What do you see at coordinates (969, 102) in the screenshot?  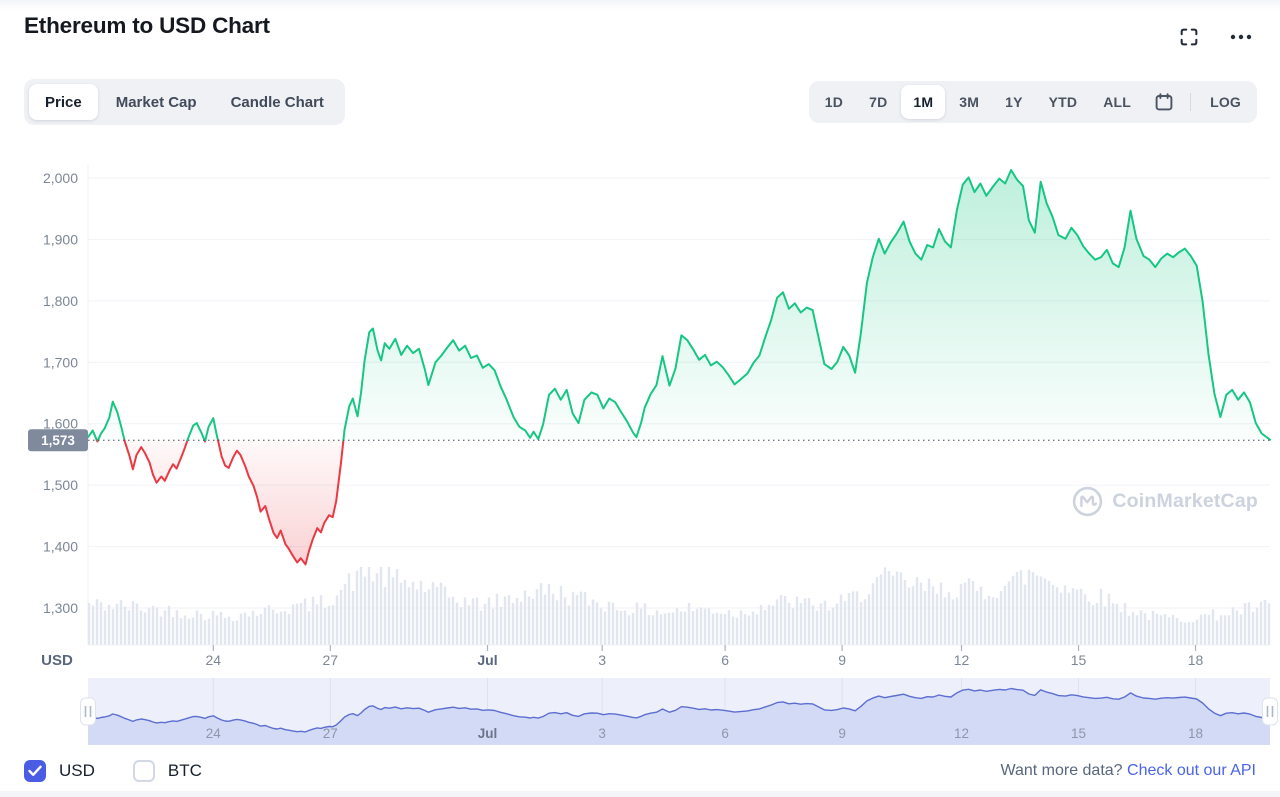 I see `range-3m: 3M` at bounding box center [969, 102].